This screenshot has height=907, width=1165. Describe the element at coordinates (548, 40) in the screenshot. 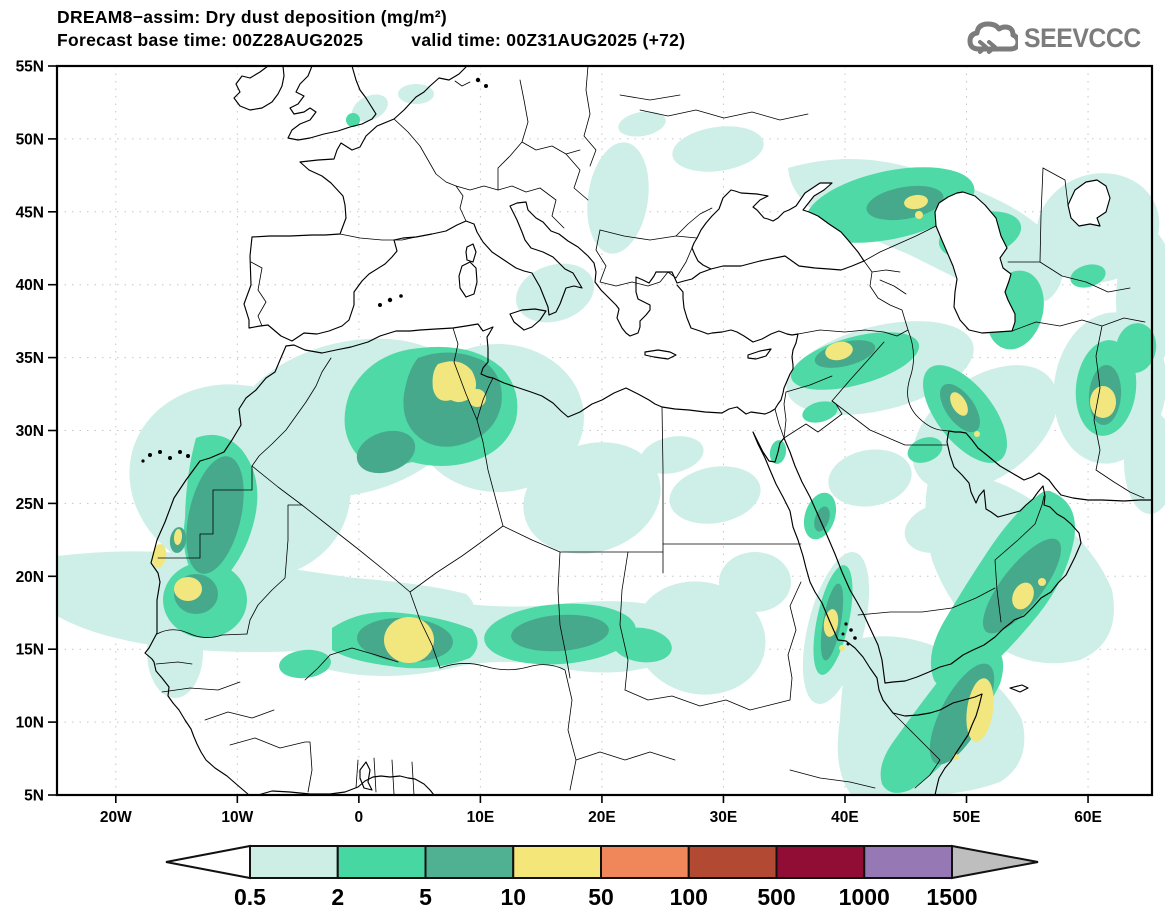

I see `valid-time: valid time: 00Z31AUG2025 (+72)` at that location.